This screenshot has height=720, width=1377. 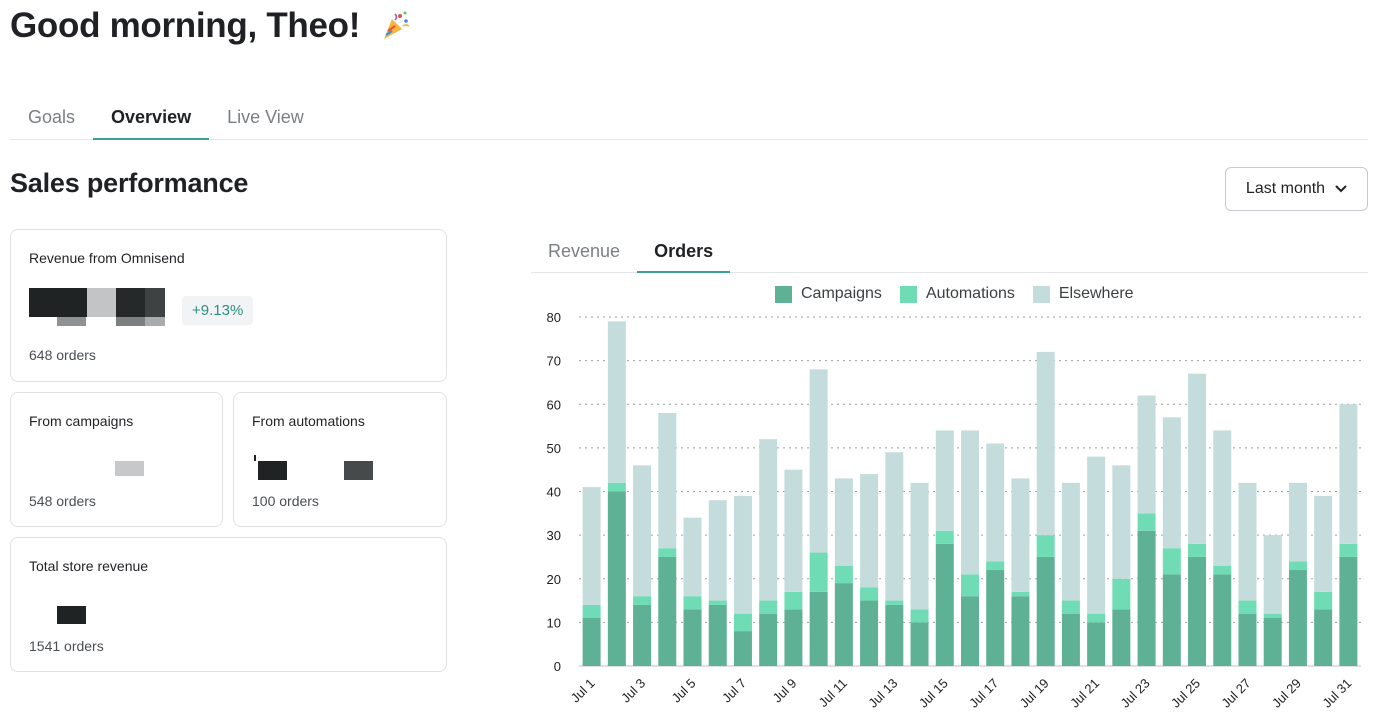 I want to click on period-select: Last month, so click(x=1296, y=189).